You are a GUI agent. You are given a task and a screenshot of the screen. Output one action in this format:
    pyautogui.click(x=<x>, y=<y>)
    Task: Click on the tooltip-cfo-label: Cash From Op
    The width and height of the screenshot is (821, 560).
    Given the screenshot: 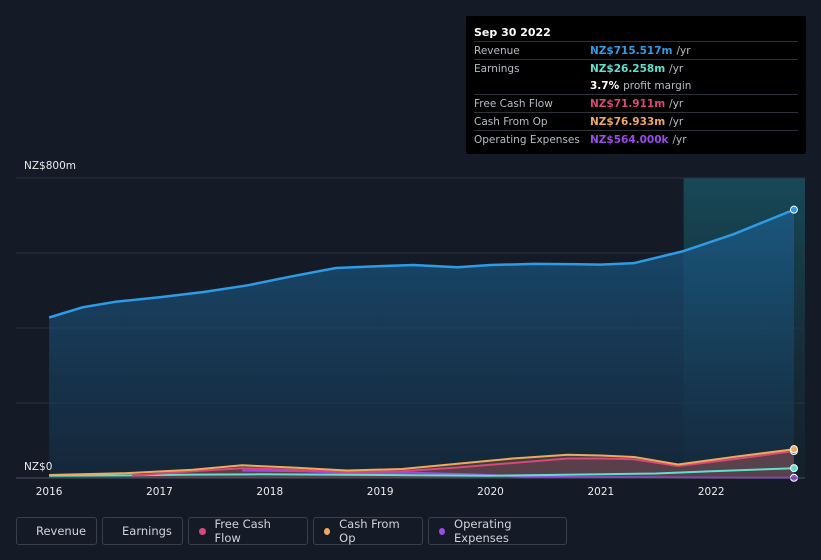 What is the action you would take?
    pyautogui.click(x=511, y=121)
    